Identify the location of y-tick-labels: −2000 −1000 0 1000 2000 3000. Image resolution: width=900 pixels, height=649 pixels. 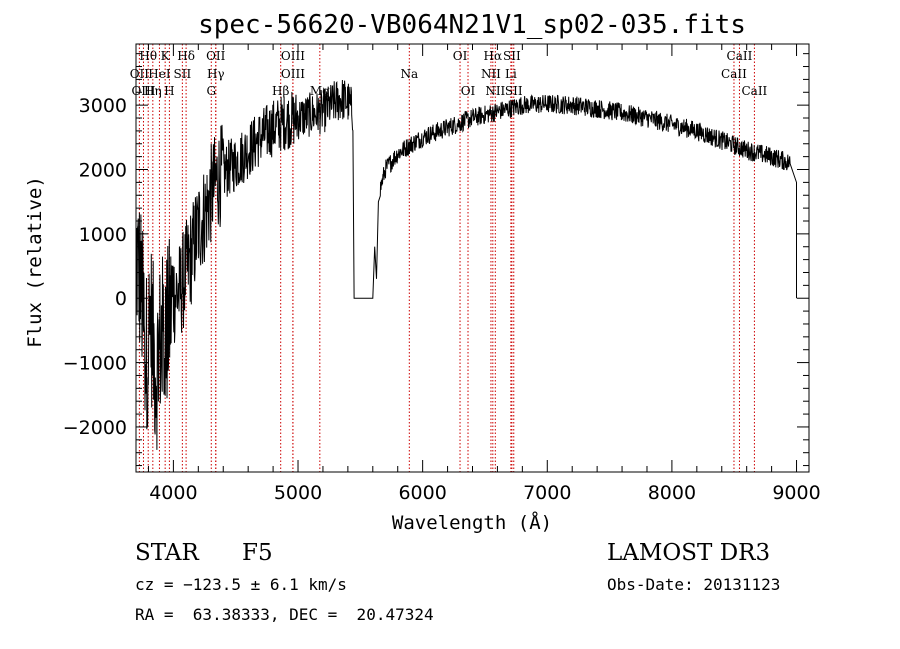
(95, 267).